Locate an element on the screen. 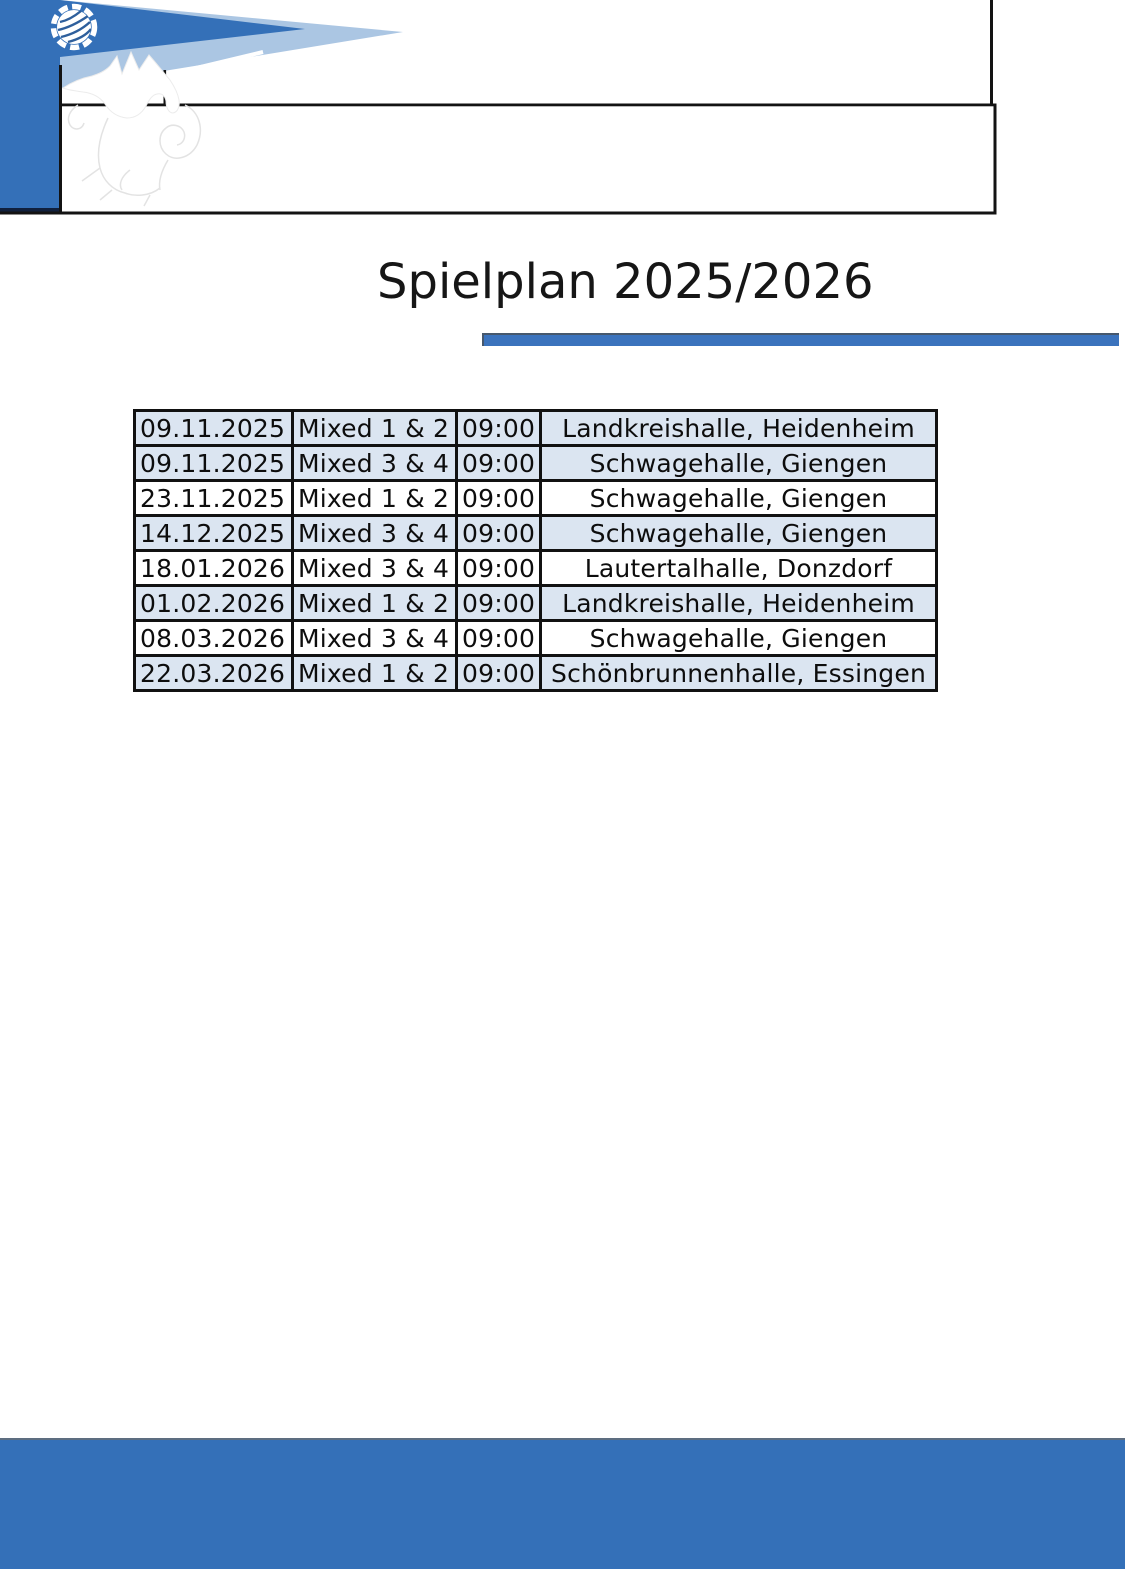  brand-block-shadow is located at coordinates (30, 210).